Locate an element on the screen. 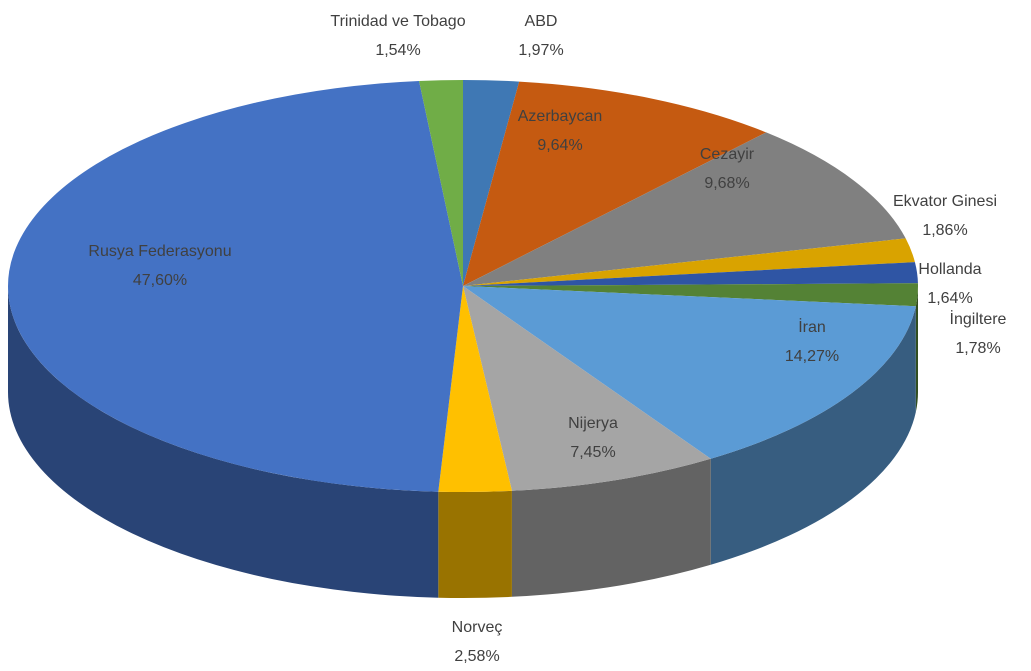 The image size is (1031, 671). slice-value-label: 14,27% is located at coordinates (812, 356).